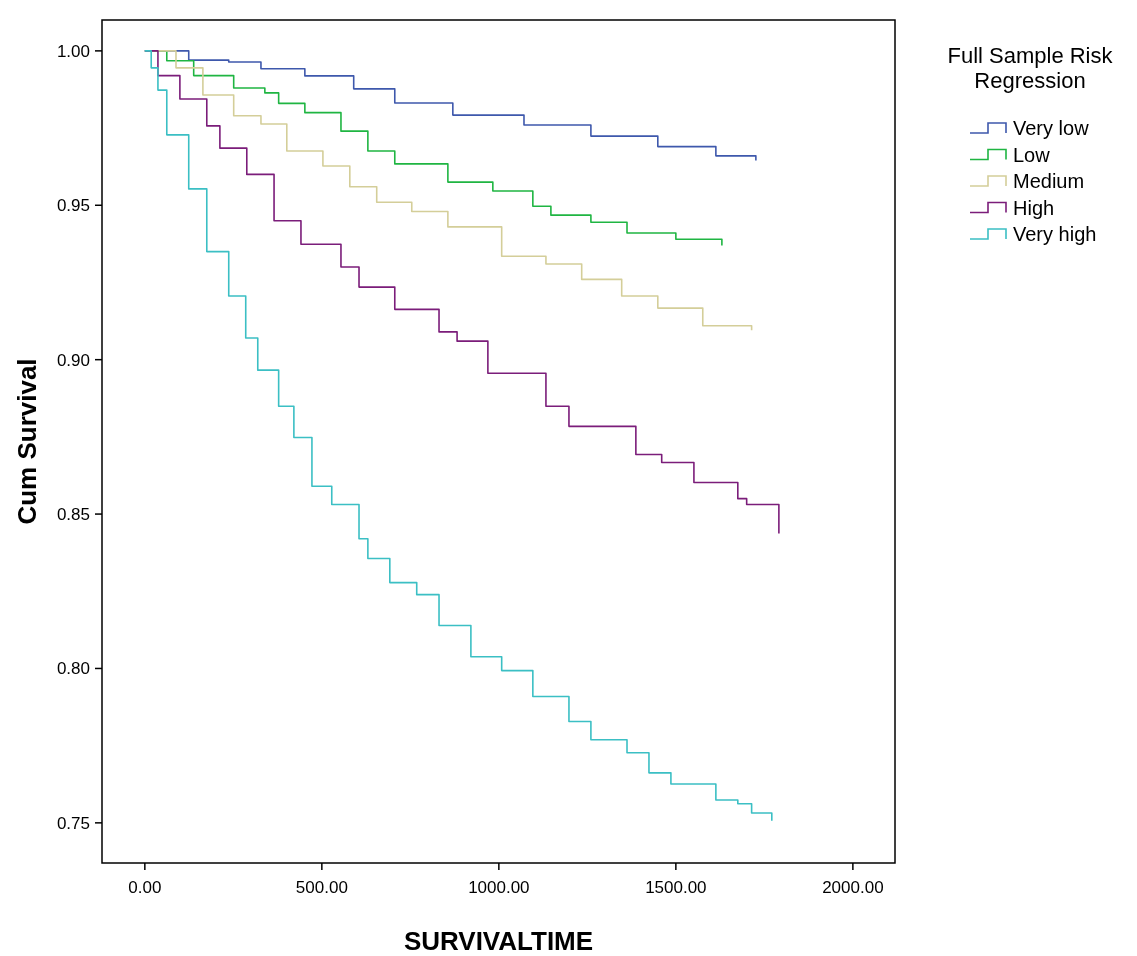 The image size is (1137, 956). I want to click on legend-title: Full Sample Risk Regression, so click(1030, 68).